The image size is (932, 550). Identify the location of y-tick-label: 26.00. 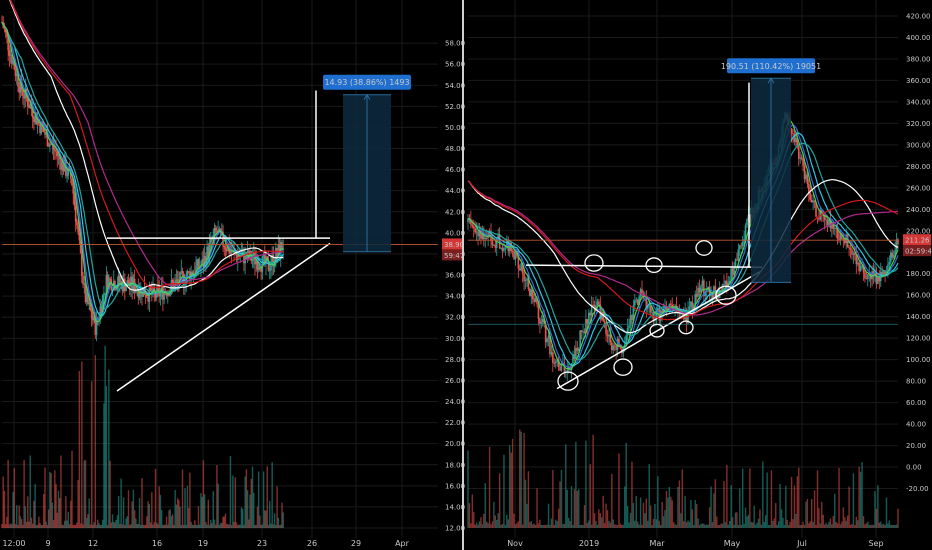
(455, 381).